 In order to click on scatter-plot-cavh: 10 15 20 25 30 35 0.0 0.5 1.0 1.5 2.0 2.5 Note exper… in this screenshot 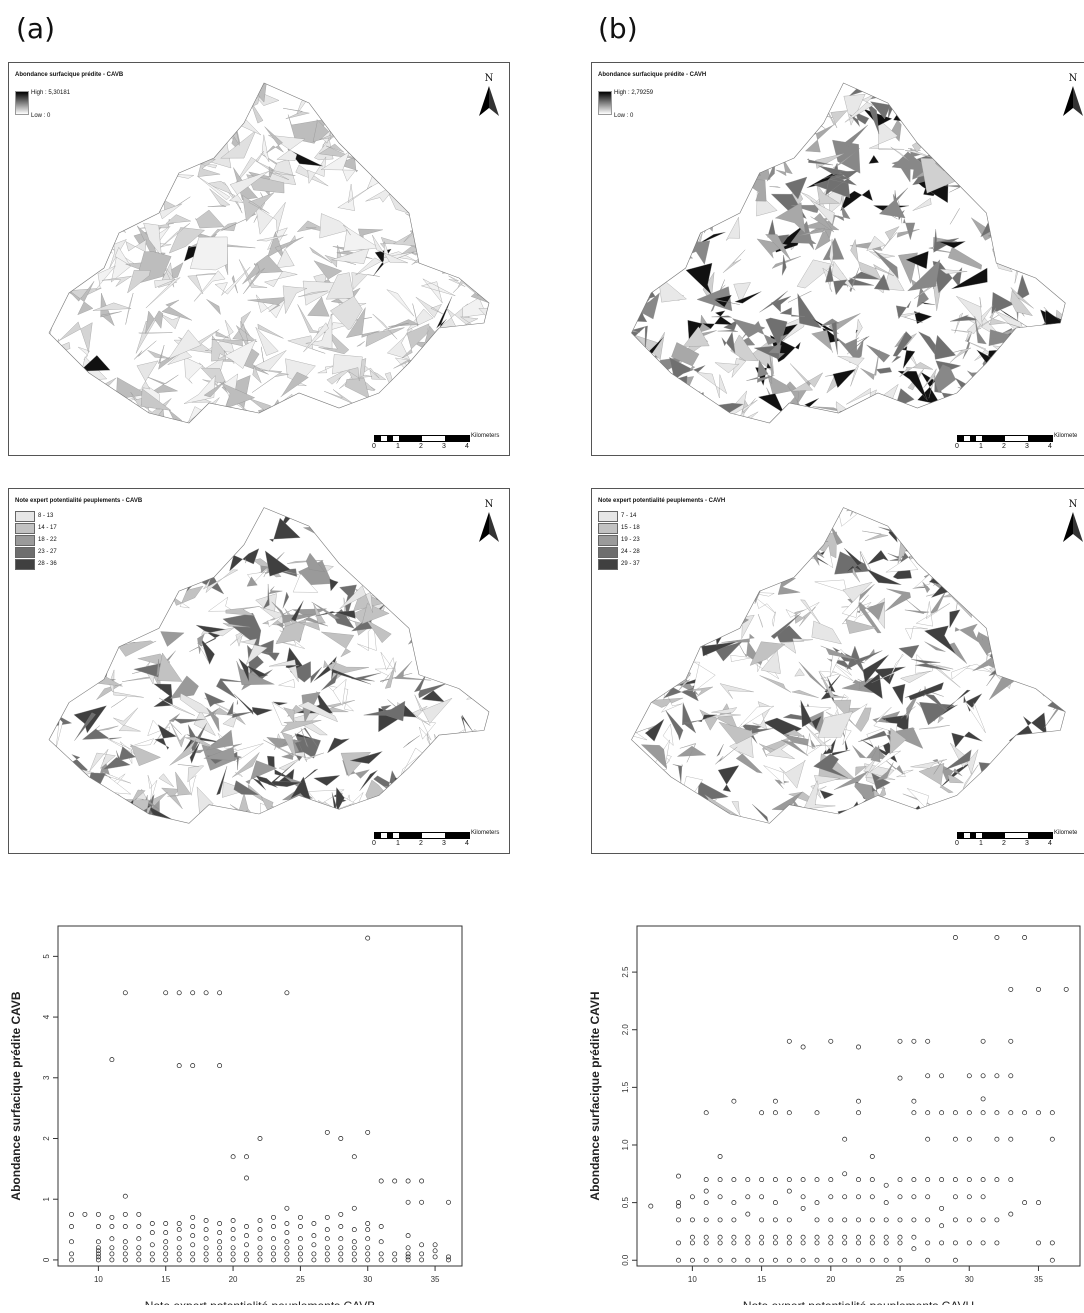, I will do `click(834, 1115)`.